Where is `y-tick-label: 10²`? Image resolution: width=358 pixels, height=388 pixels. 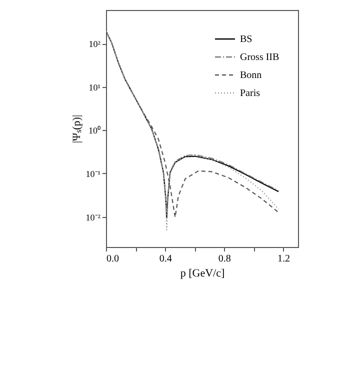
y-tick-label: 10² is located at coordinates (94, 44).